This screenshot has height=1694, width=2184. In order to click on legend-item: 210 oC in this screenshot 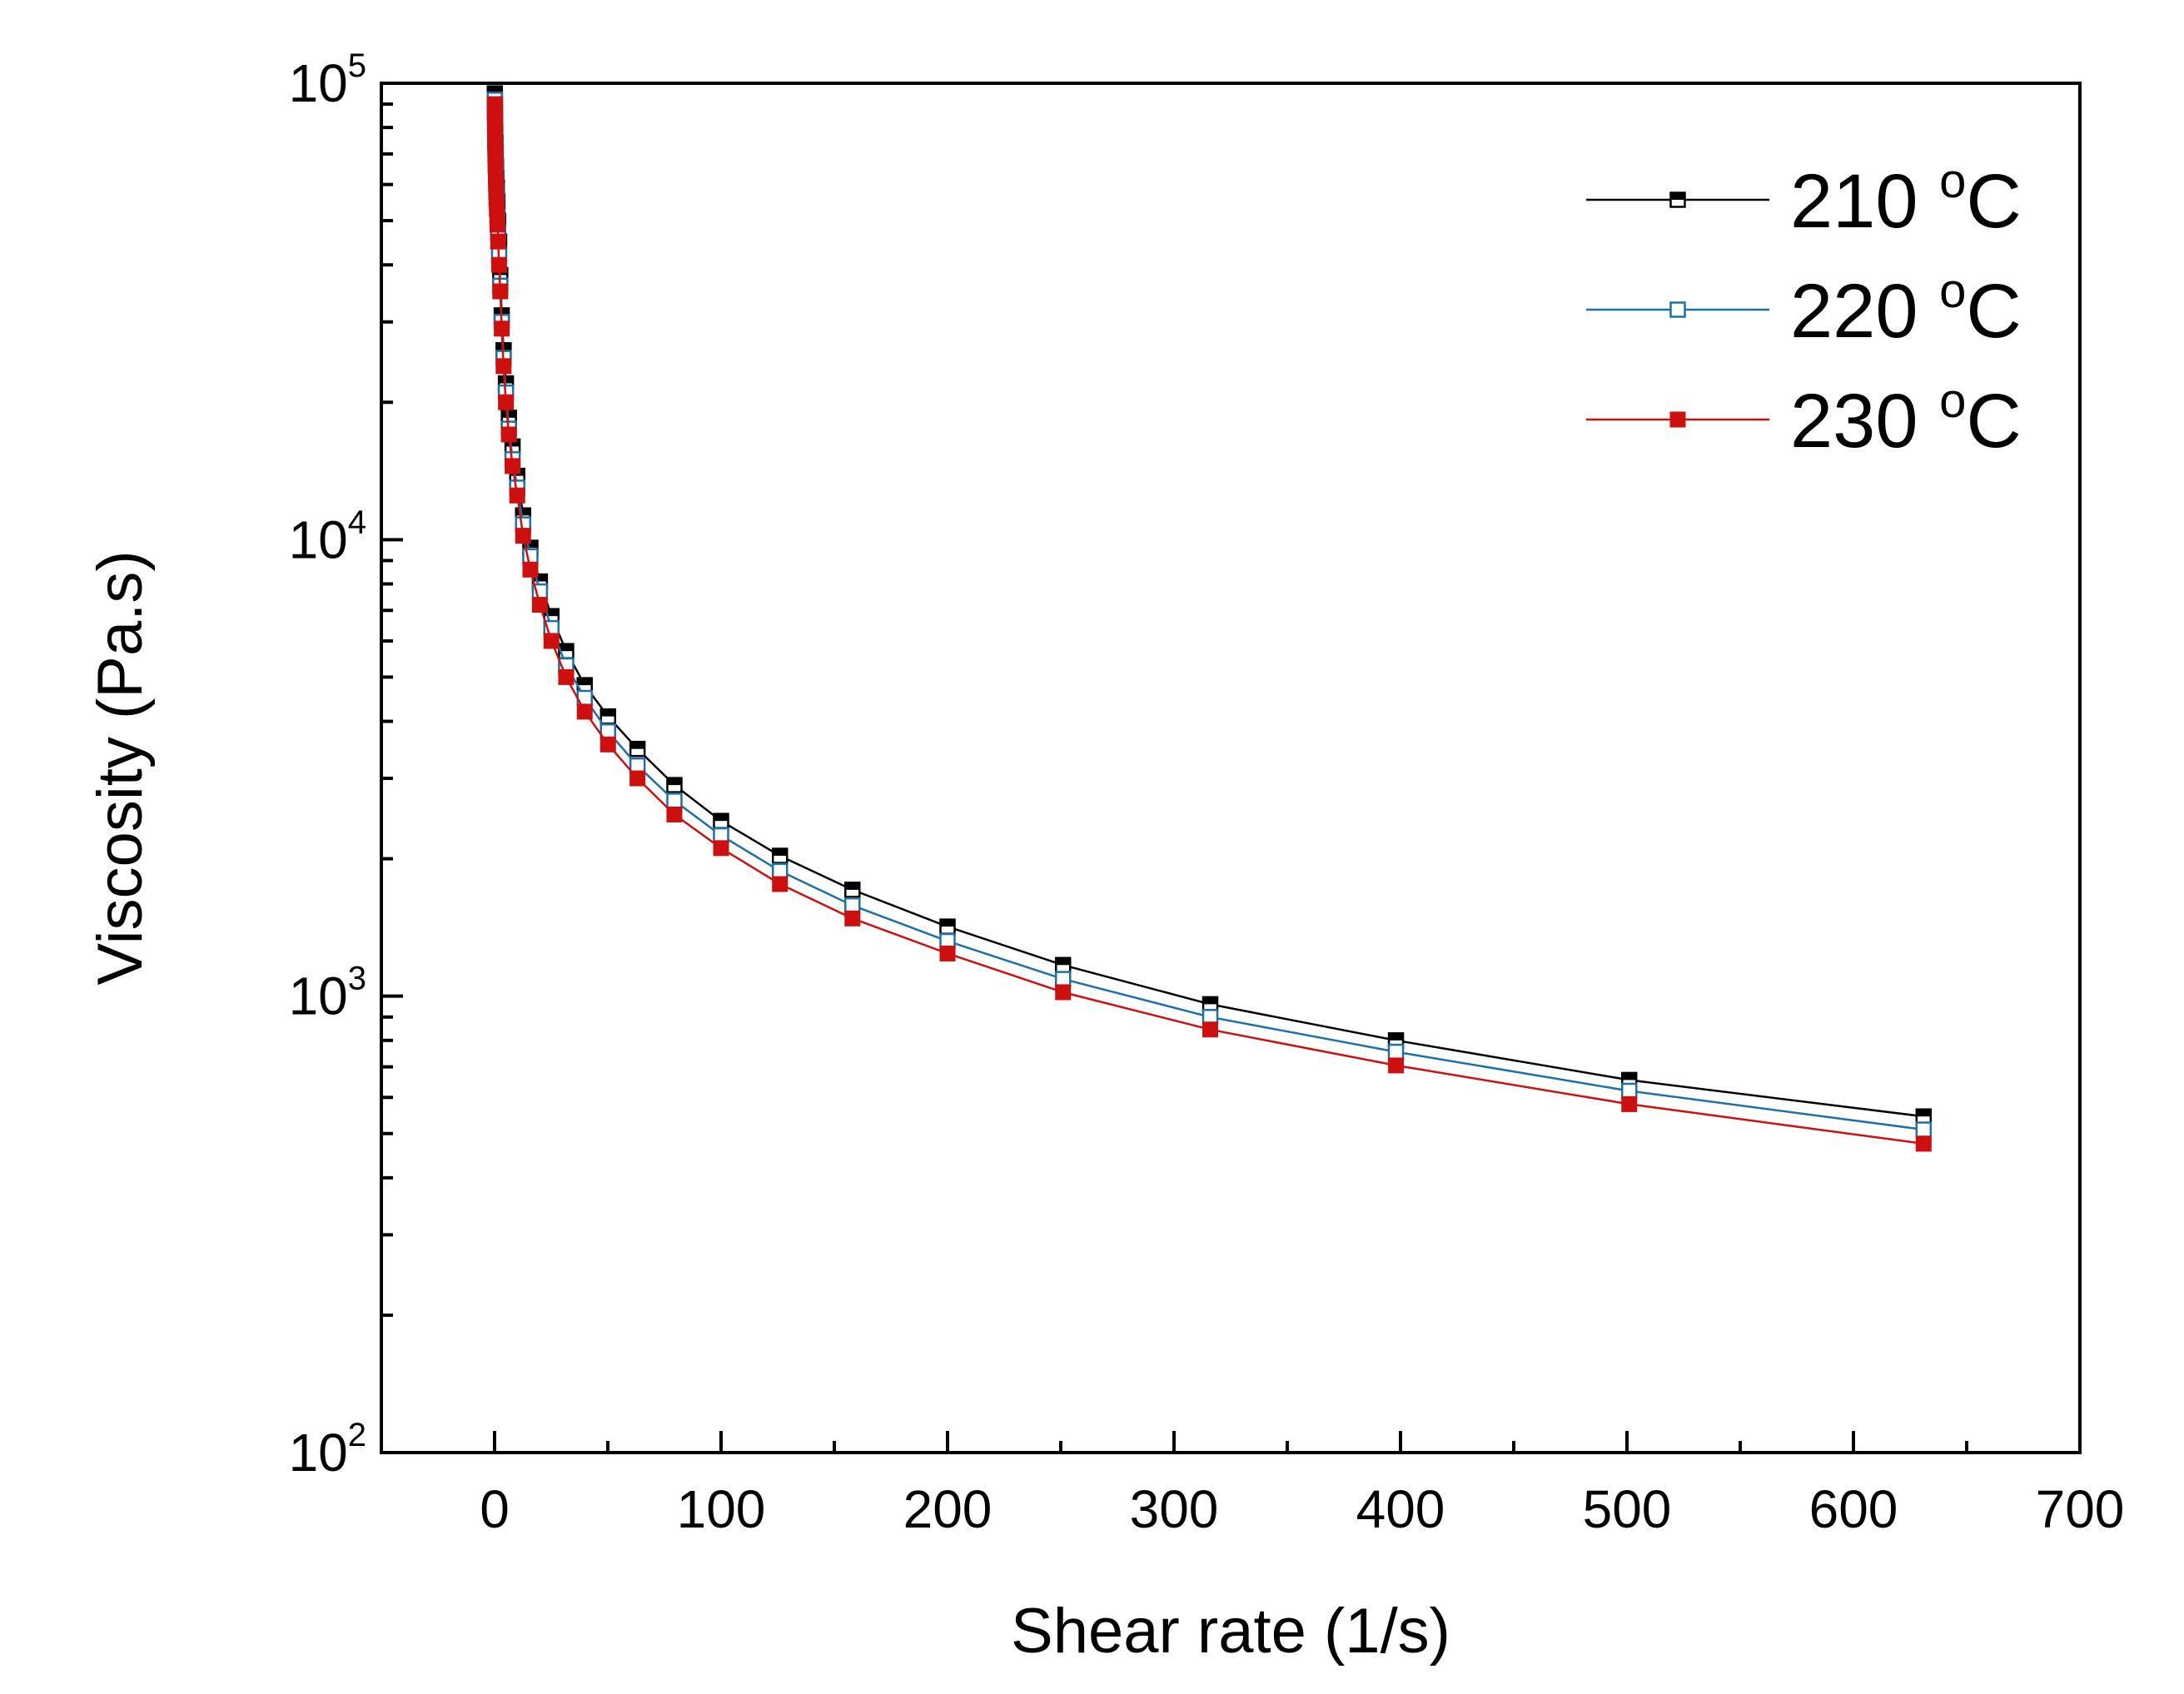, I will do `click(1804, 199)`.